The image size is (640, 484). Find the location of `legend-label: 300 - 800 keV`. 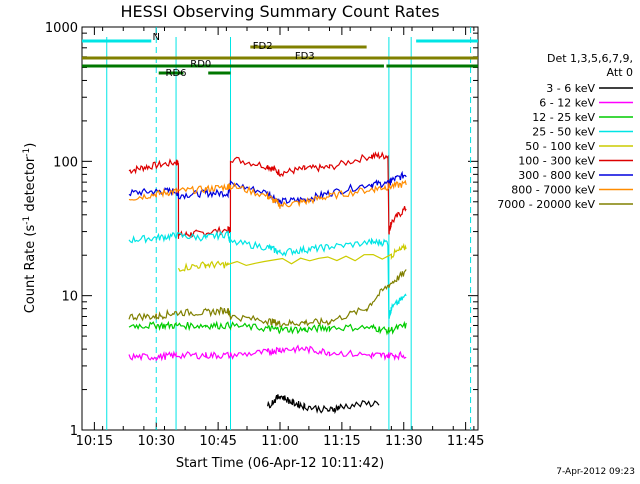

legend-label: 300 - 800 keV is located at coordinates (556, 175).